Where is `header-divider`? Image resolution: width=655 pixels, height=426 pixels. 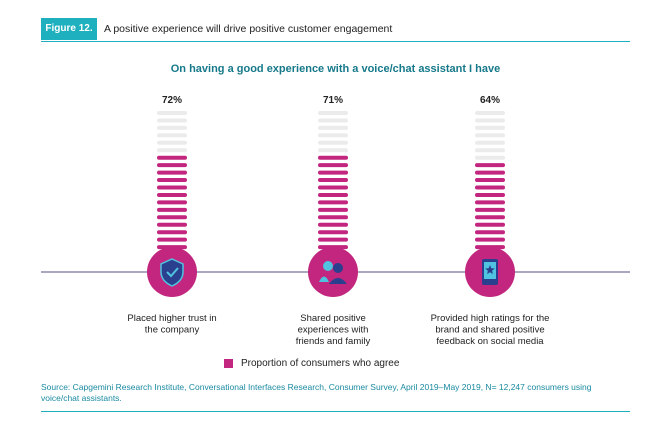
header-divider is located at coordinates (335, 41).